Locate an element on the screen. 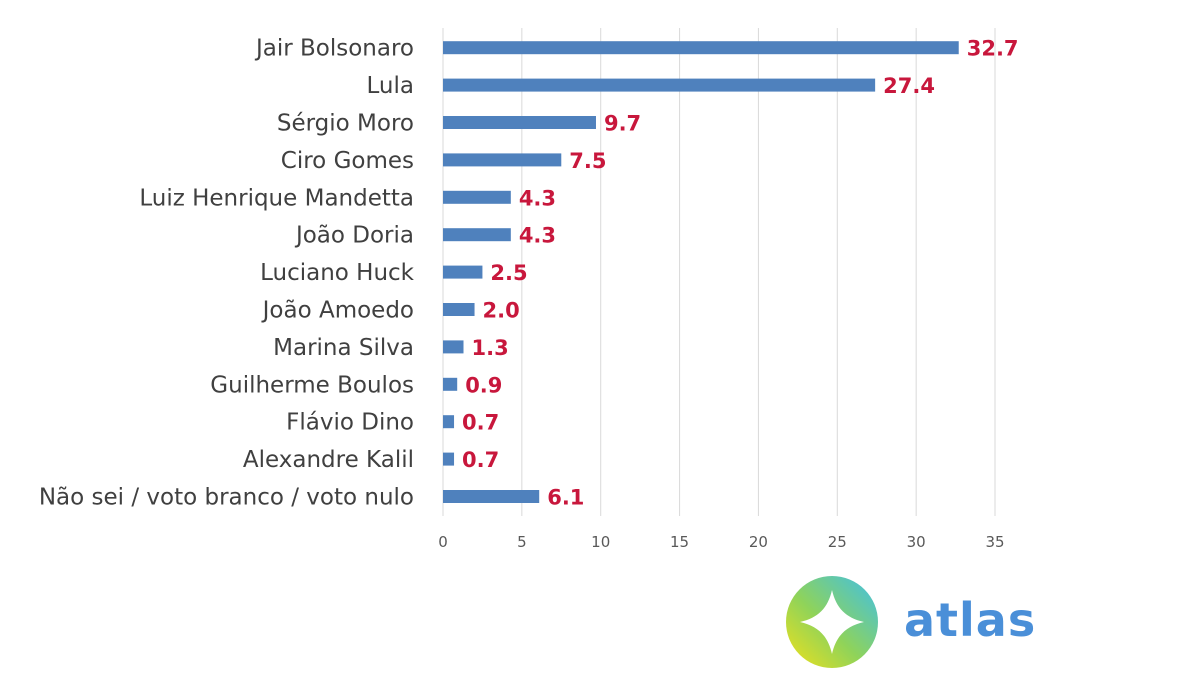  x-tick-label-5: 25 is located at coordinates (837, 542).